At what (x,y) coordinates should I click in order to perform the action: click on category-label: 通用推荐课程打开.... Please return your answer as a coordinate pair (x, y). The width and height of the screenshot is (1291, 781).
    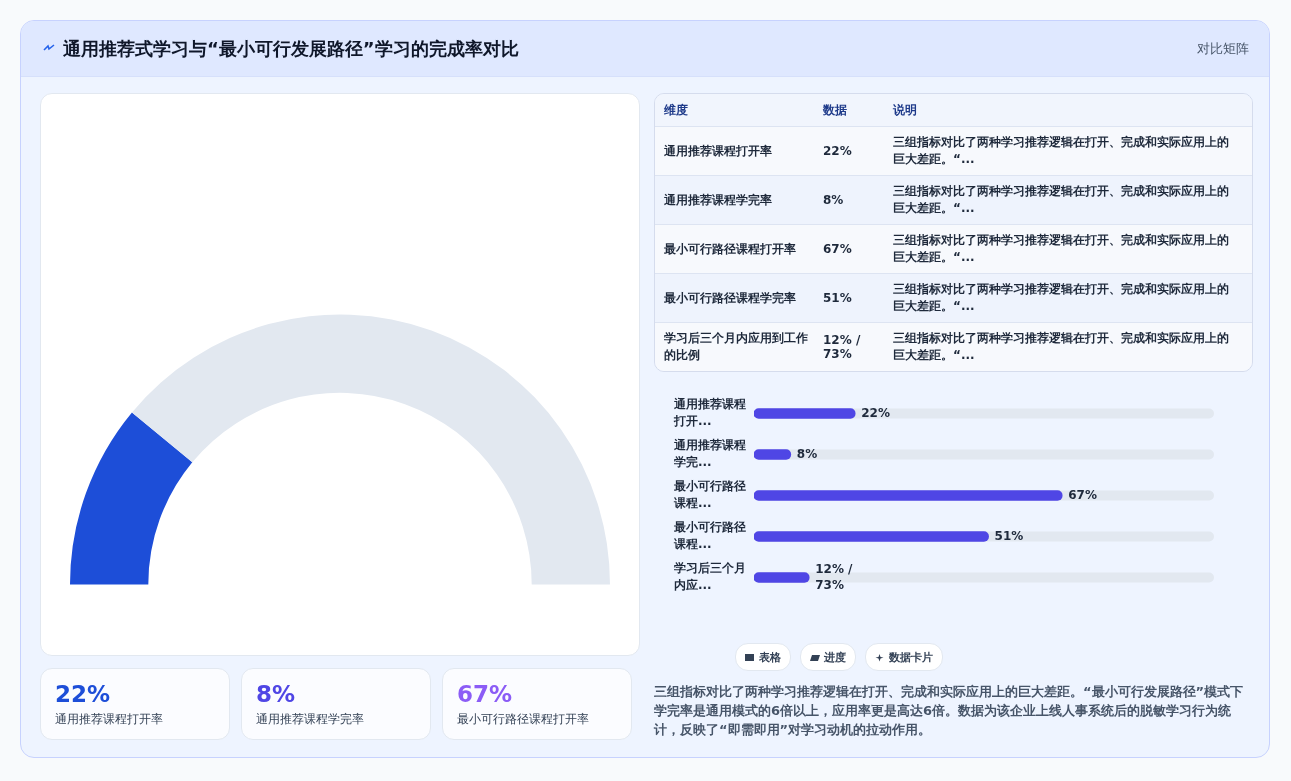
    Looking at the image, I should click on (710, 413).